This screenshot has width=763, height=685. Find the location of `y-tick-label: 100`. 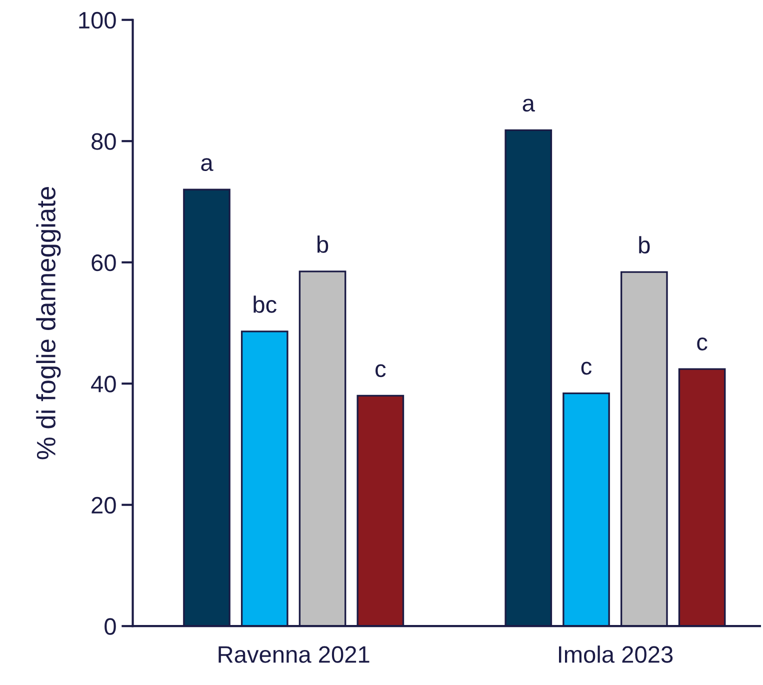

y-tick-label: 100 is located at coordinates (97, 20).